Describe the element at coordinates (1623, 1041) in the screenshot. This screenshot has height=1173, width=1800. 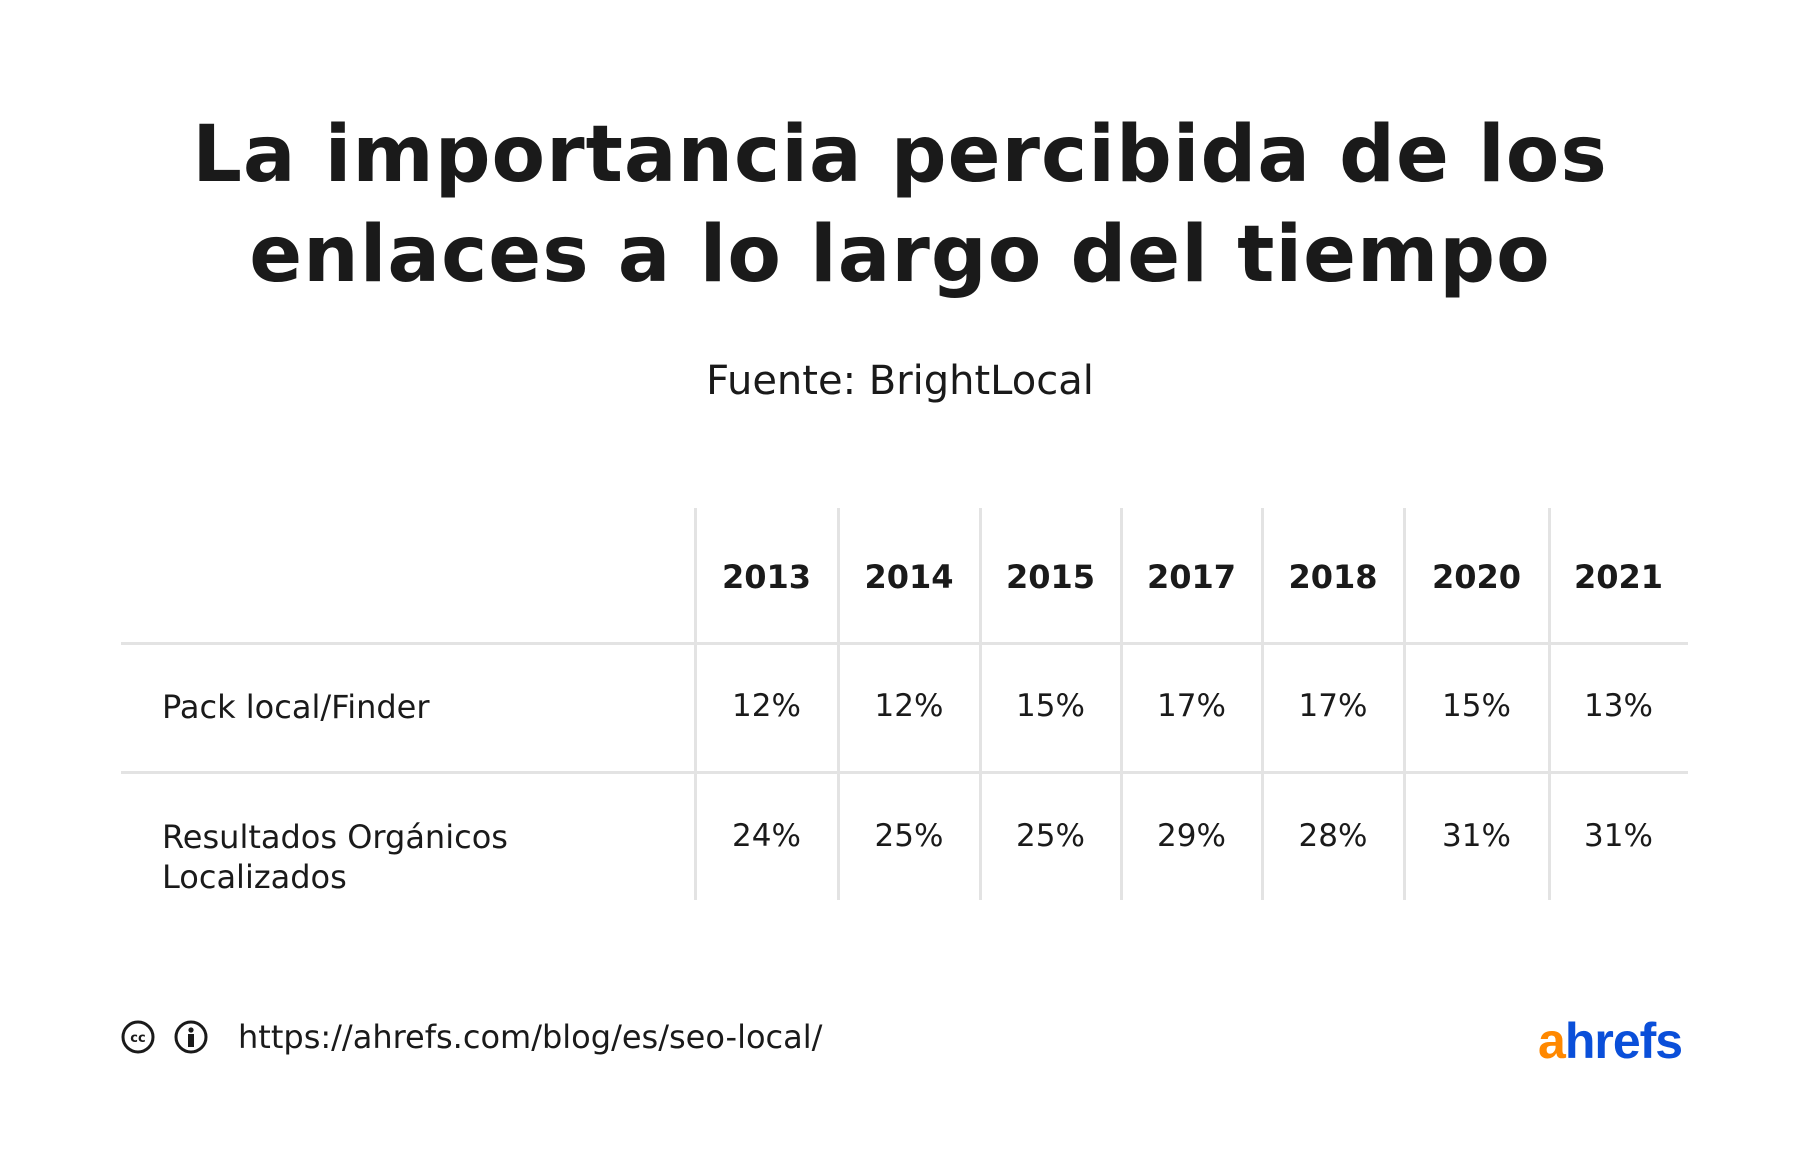
I see `logo-part-hrefs: hrefs` at that location.